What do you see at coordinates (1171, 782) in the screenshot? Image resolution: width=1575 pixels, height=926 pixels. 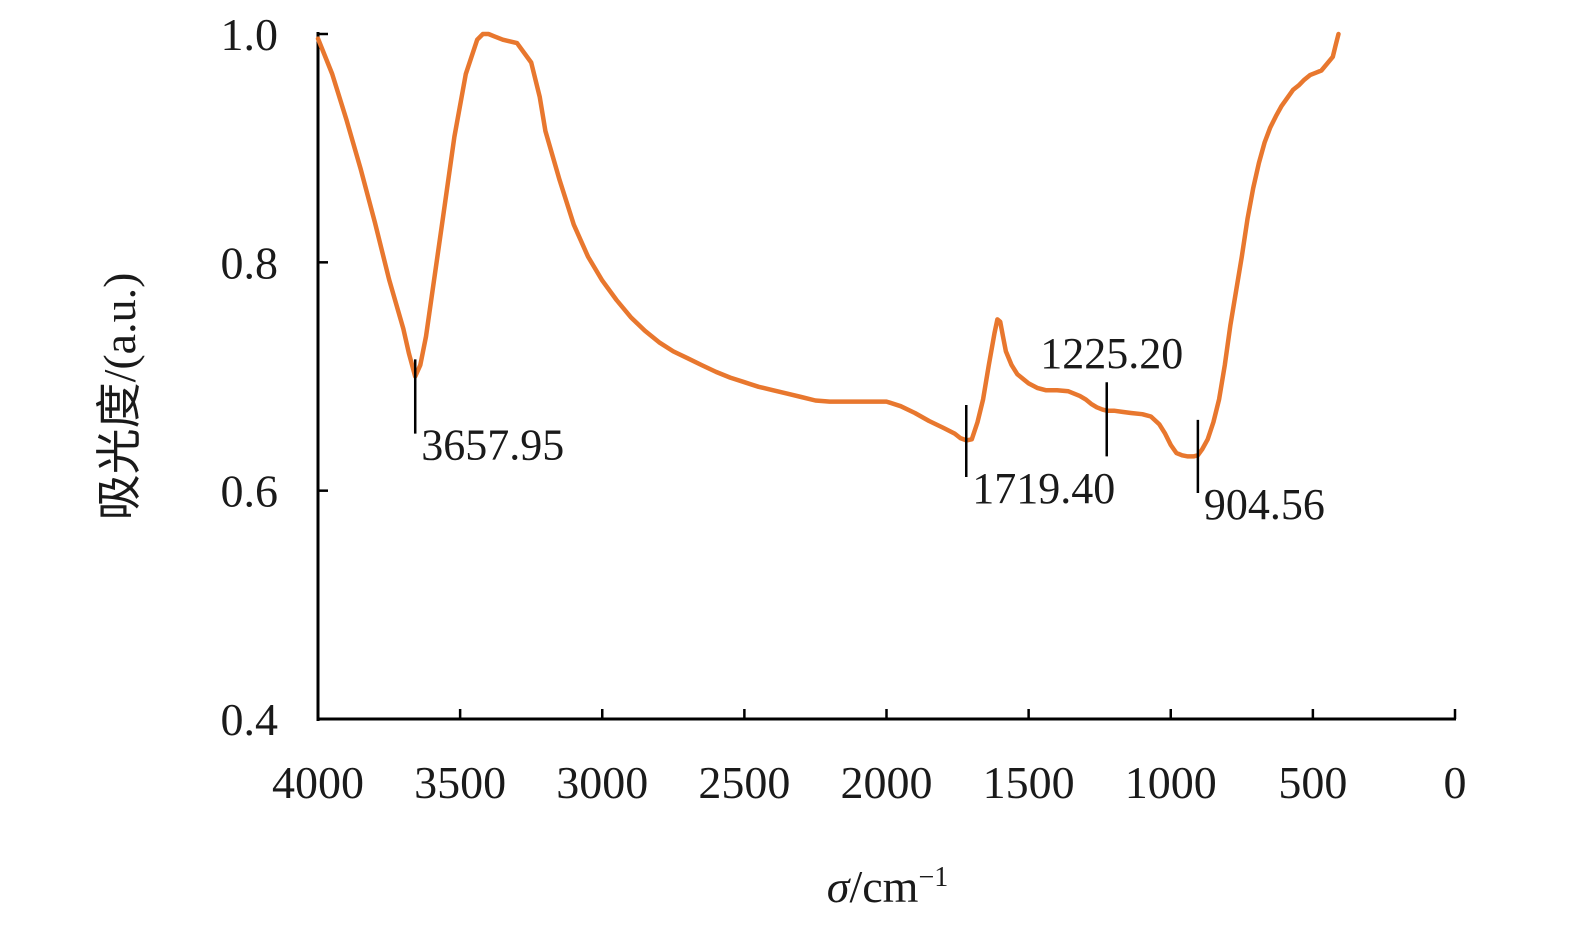 I see `x-tick-label: 1000` at bounding box center [1171, 782].